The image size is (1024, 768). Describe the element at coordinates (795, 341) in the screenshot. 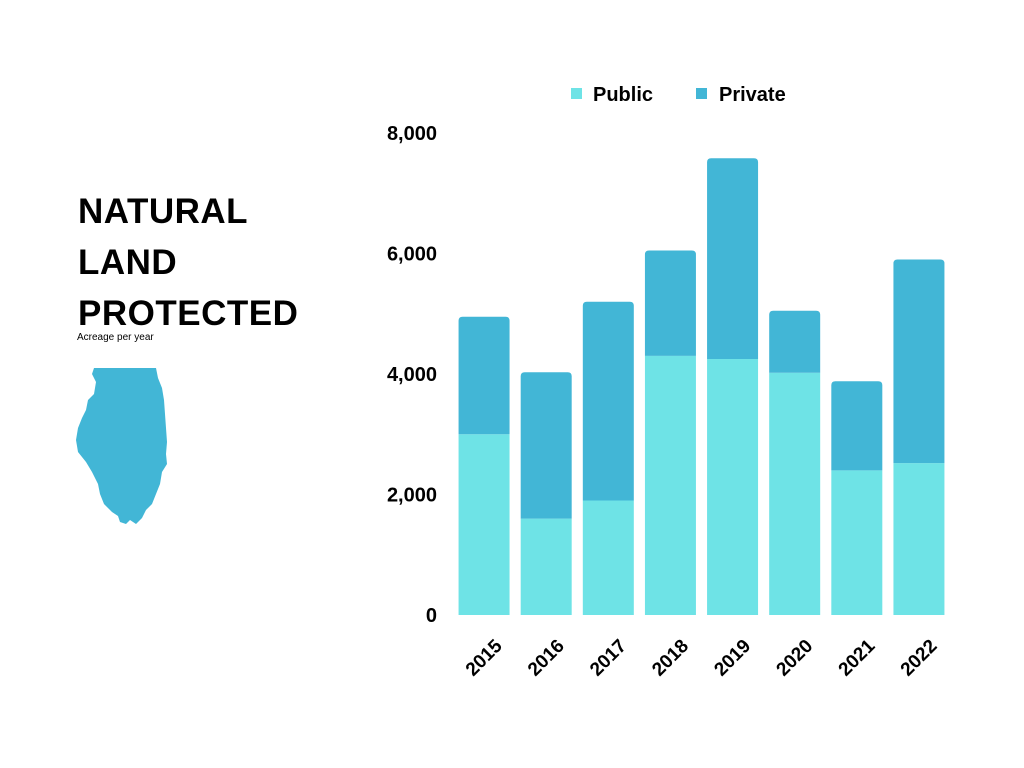

I see `bar-private-2020` at that location.